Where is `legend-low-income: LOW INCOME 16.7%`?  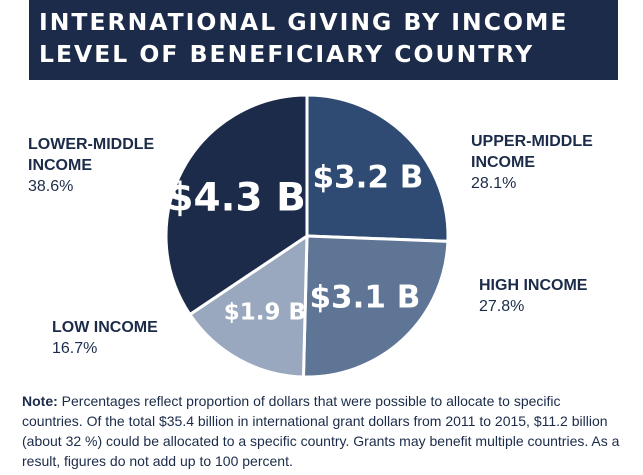
legend-low-income: LOW INCOME 16.7% is located at coordinates (105, 338).